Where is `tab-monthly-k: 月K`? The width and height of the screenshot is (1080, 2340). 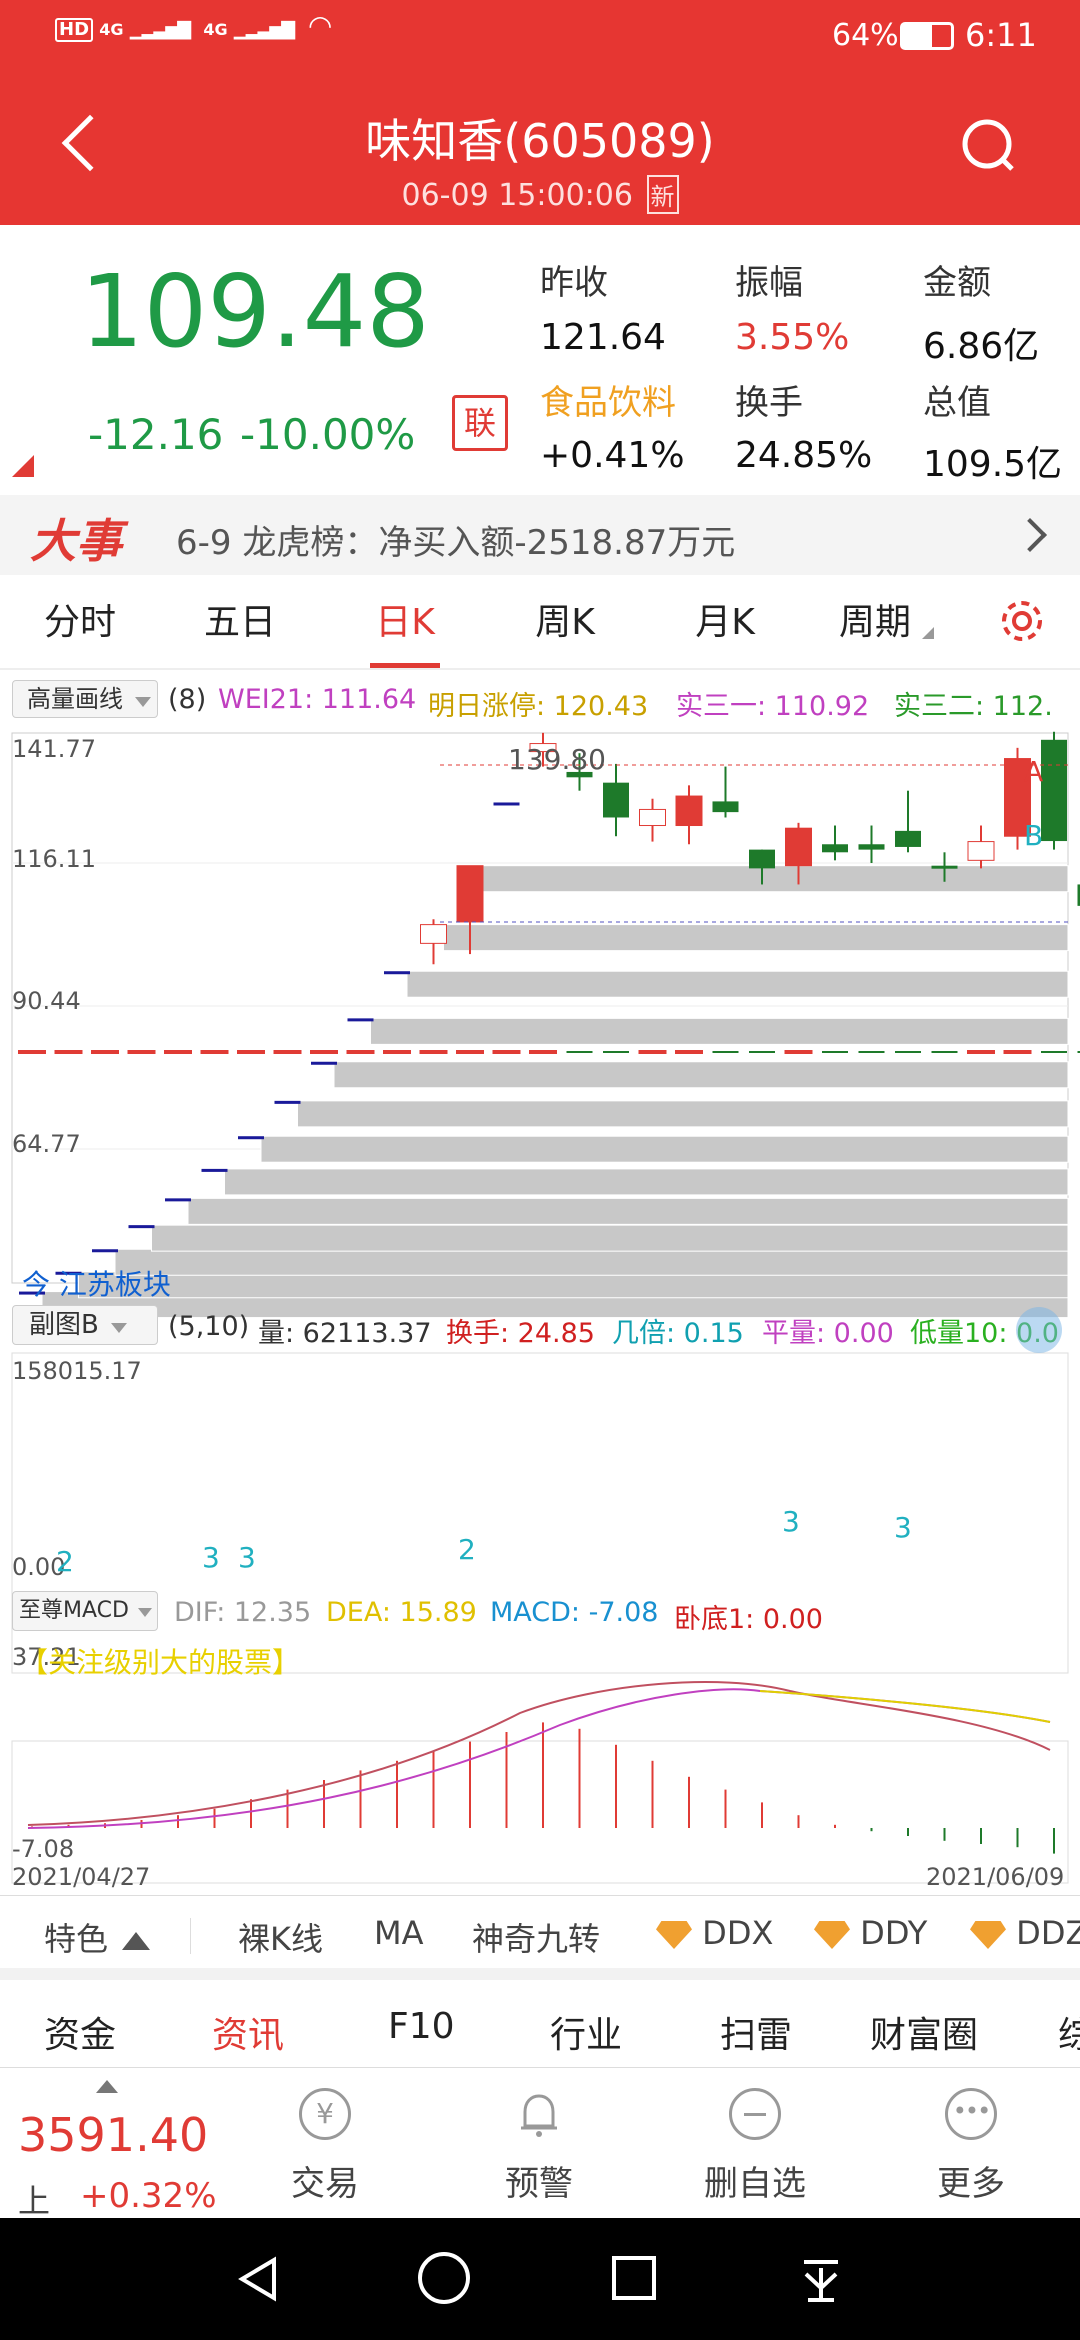 tab-monthly-k: 月K is located at coordinates (725, 622).